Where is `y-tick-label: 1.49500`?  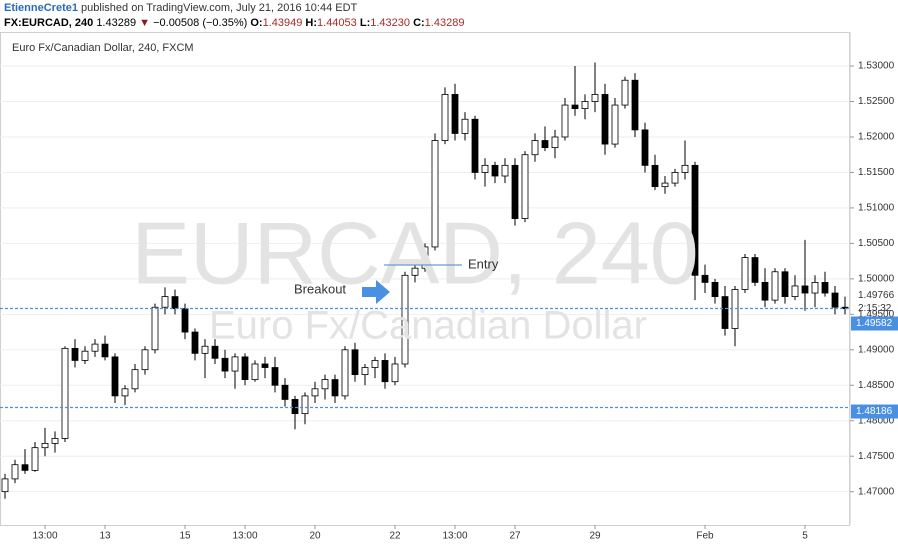 y-tick-label: 1.49500 is located at coordinates (876, 314).